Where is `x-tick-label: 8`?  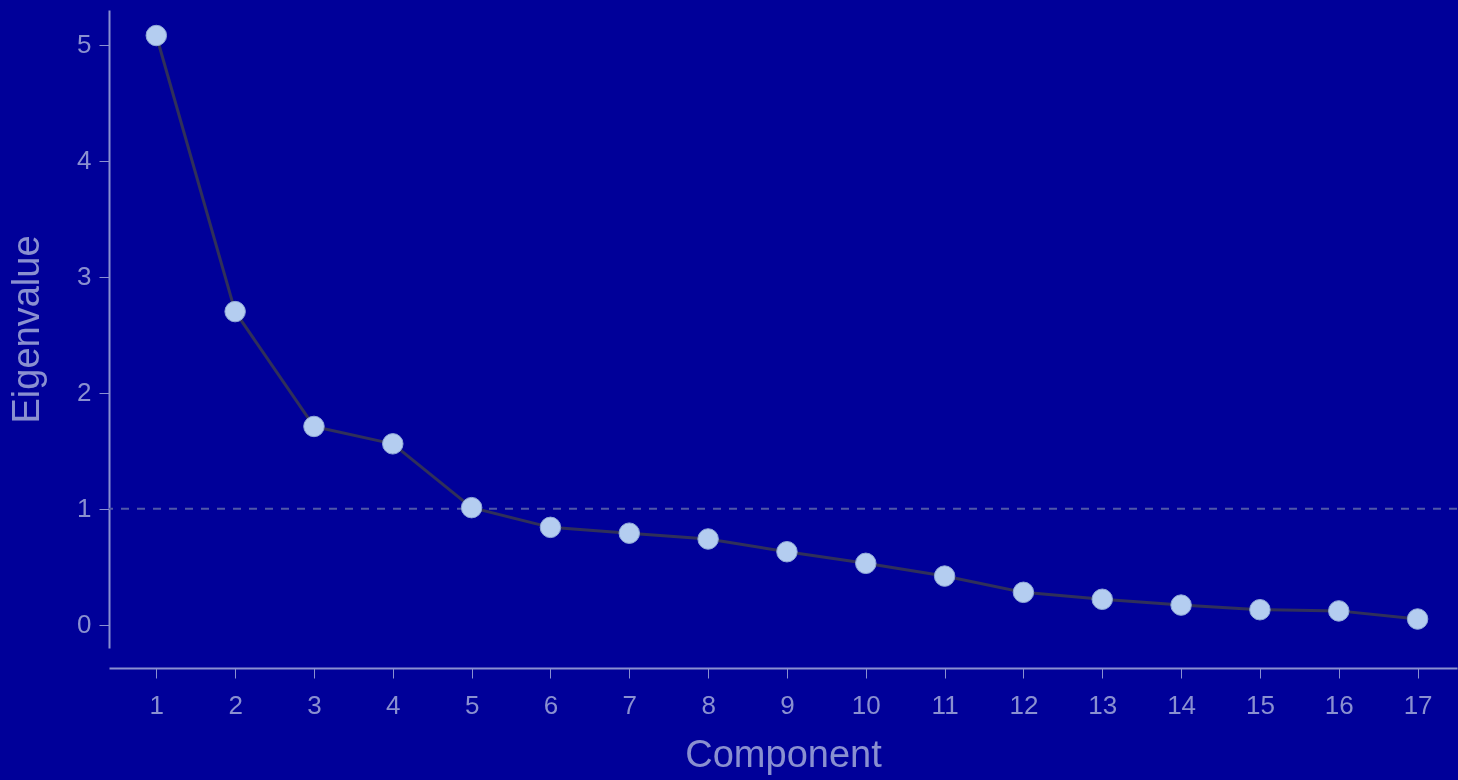
x-tick-label: 8 is located at coordinates (708, 704).